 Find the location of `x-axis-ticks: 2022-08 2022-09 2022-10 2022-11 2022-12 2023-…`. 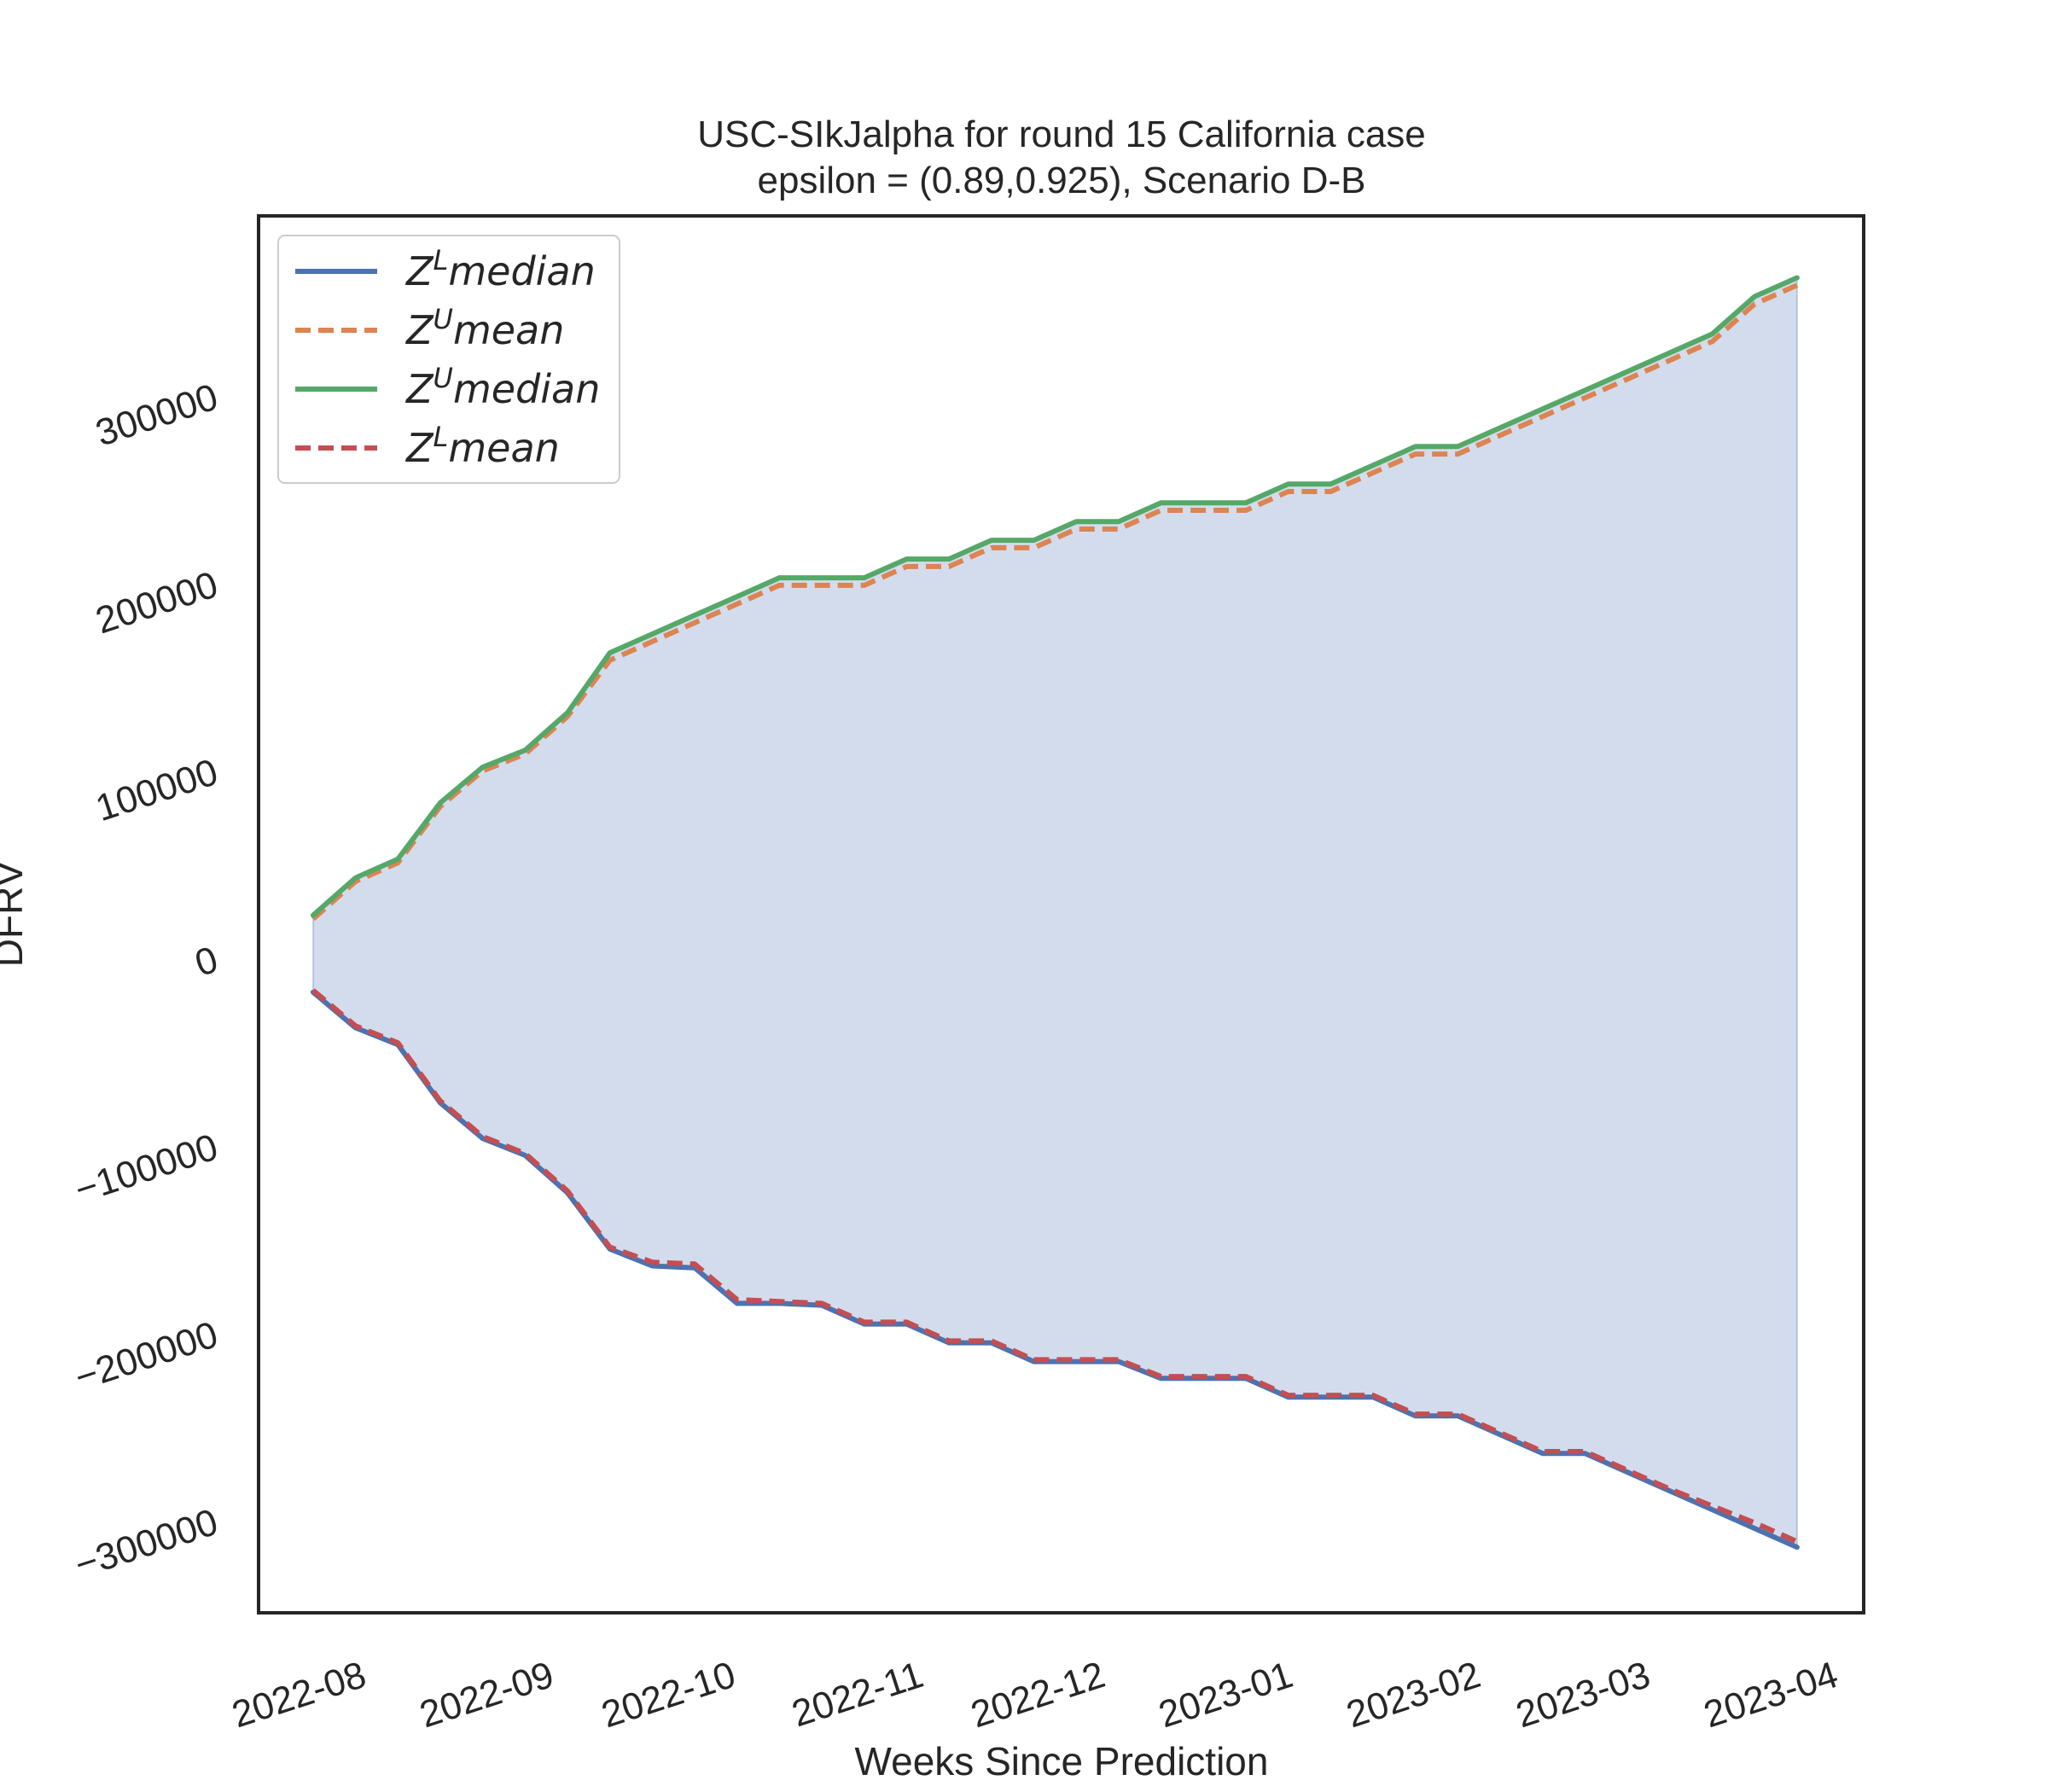

x-axis-ticks: 2022-08 2022-09 2022-10 2022-11 2022-12 2023-… is located at coordinates (1035, 1695).